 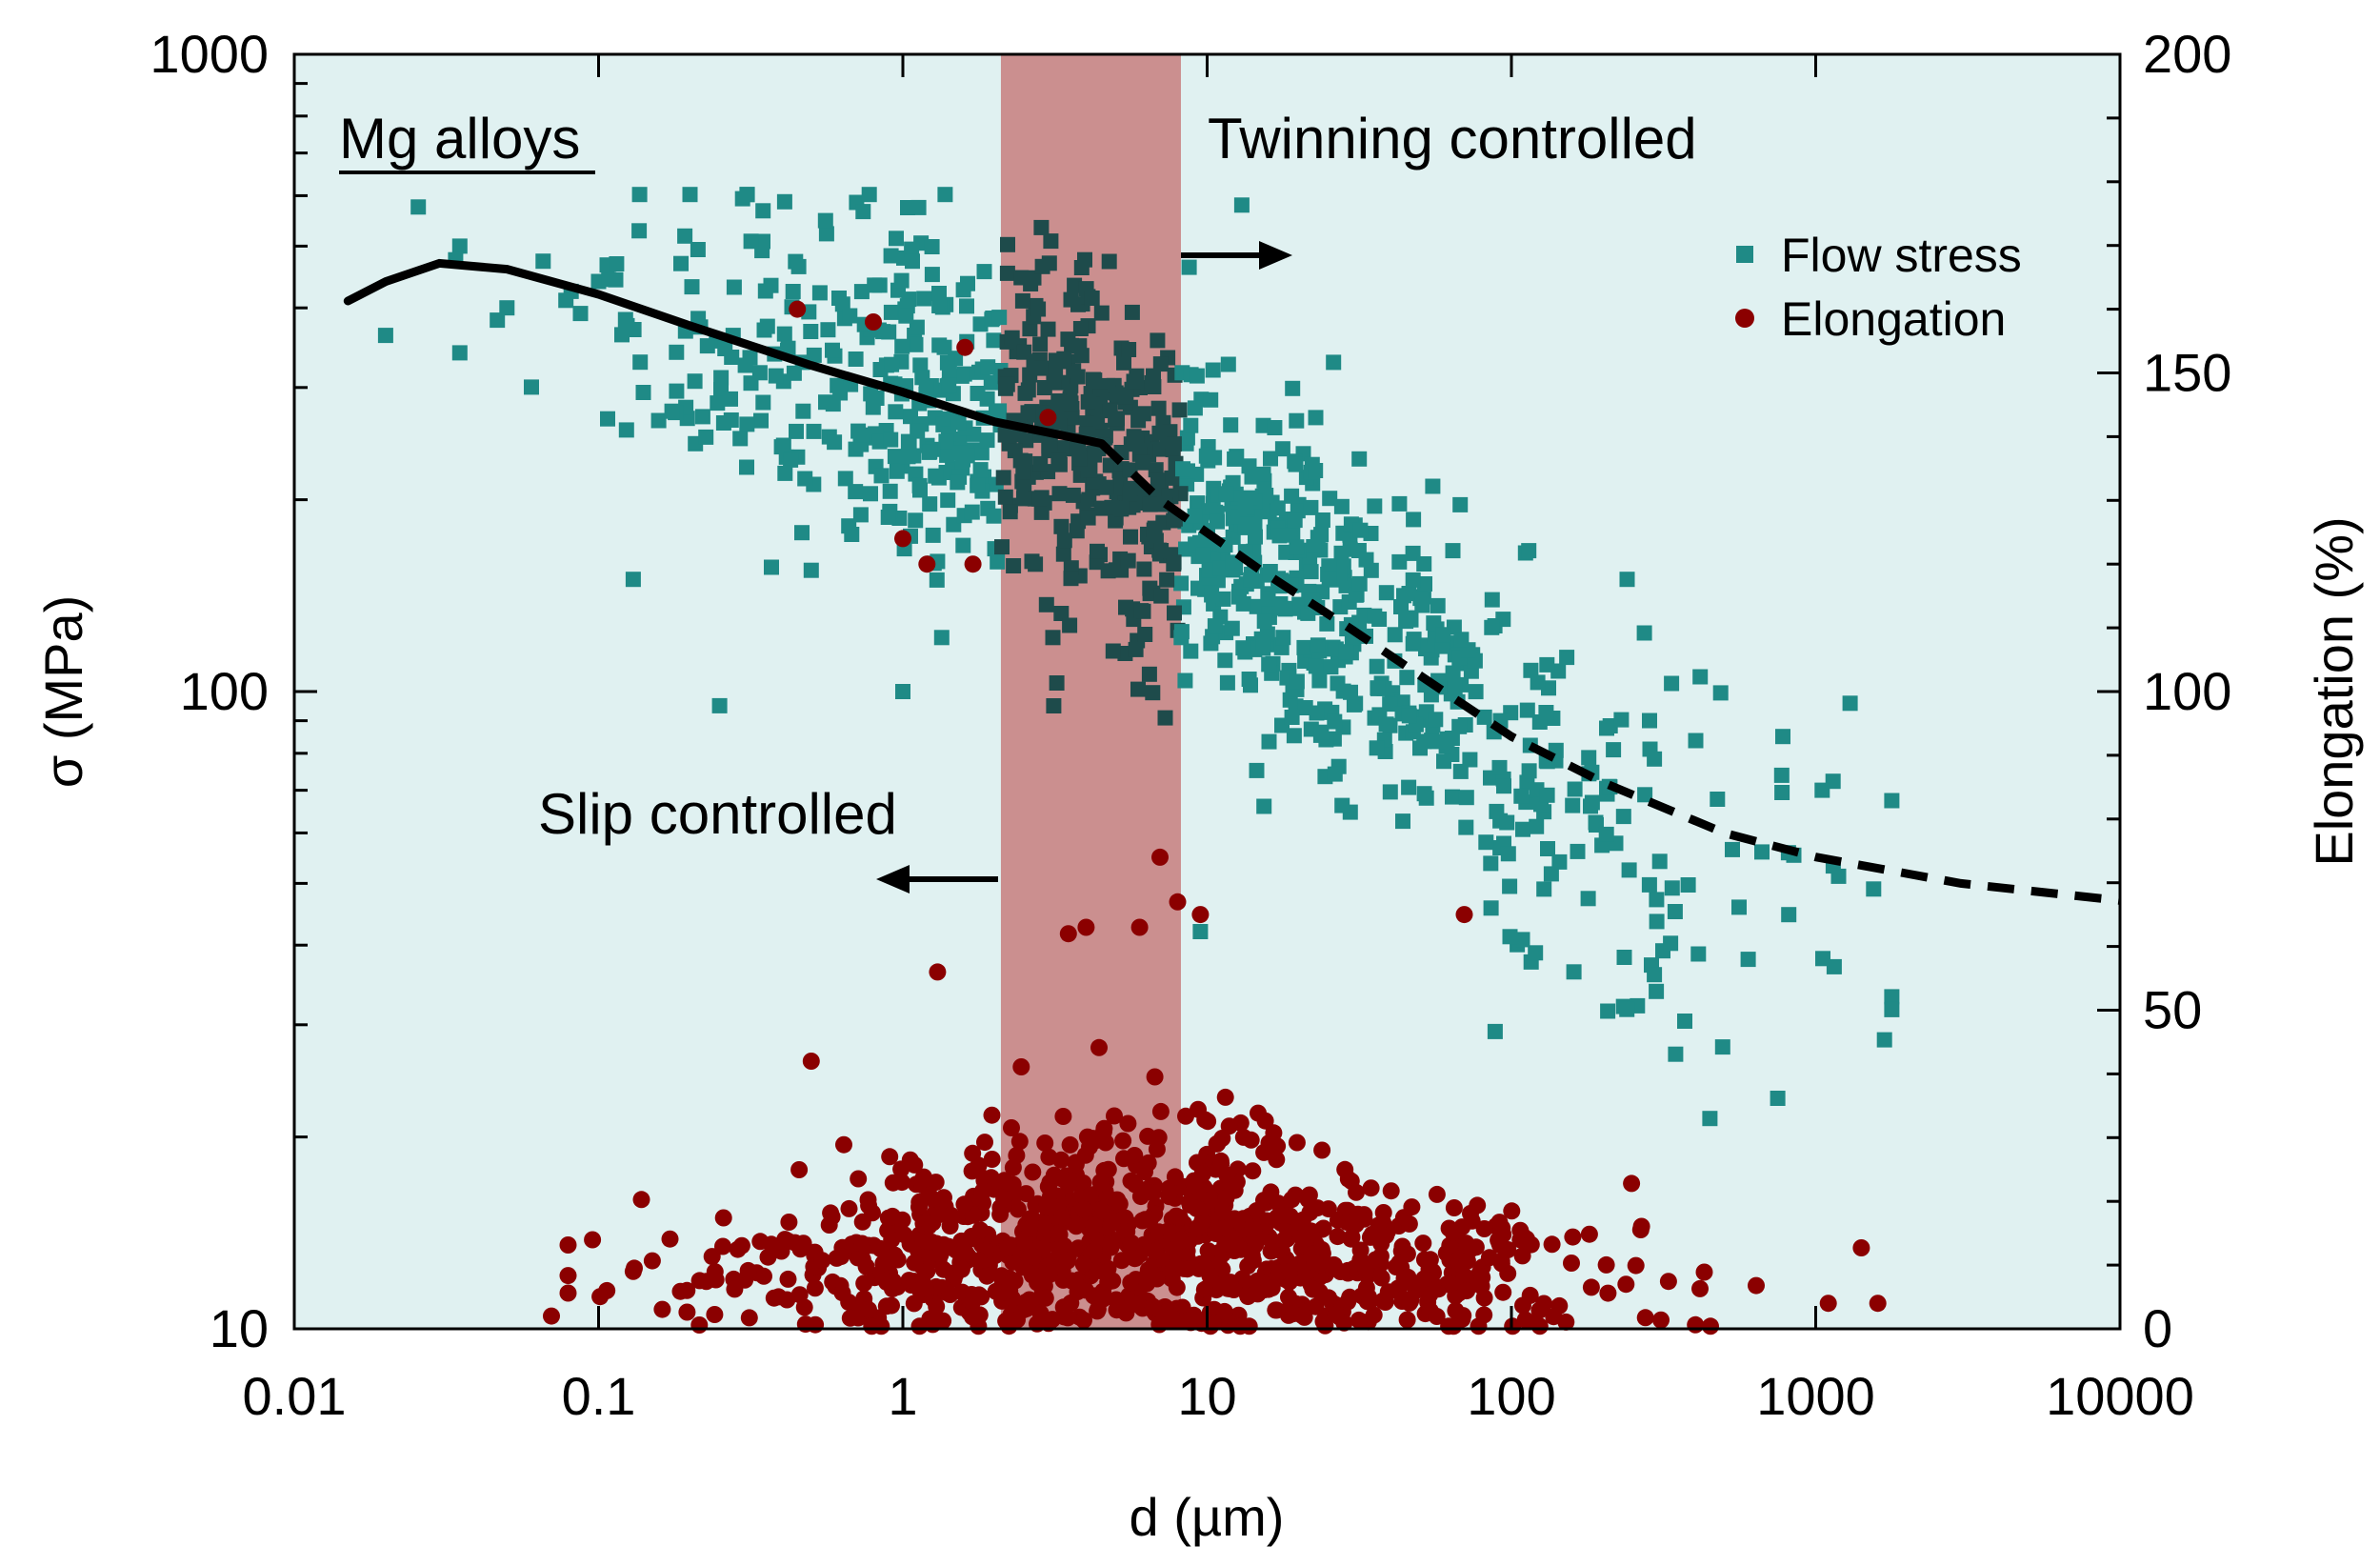 What do you see at coordinates (2187, 54) in the screenshot?
I see `y2-tick-label: 200` at bounding box center [2187, 54].